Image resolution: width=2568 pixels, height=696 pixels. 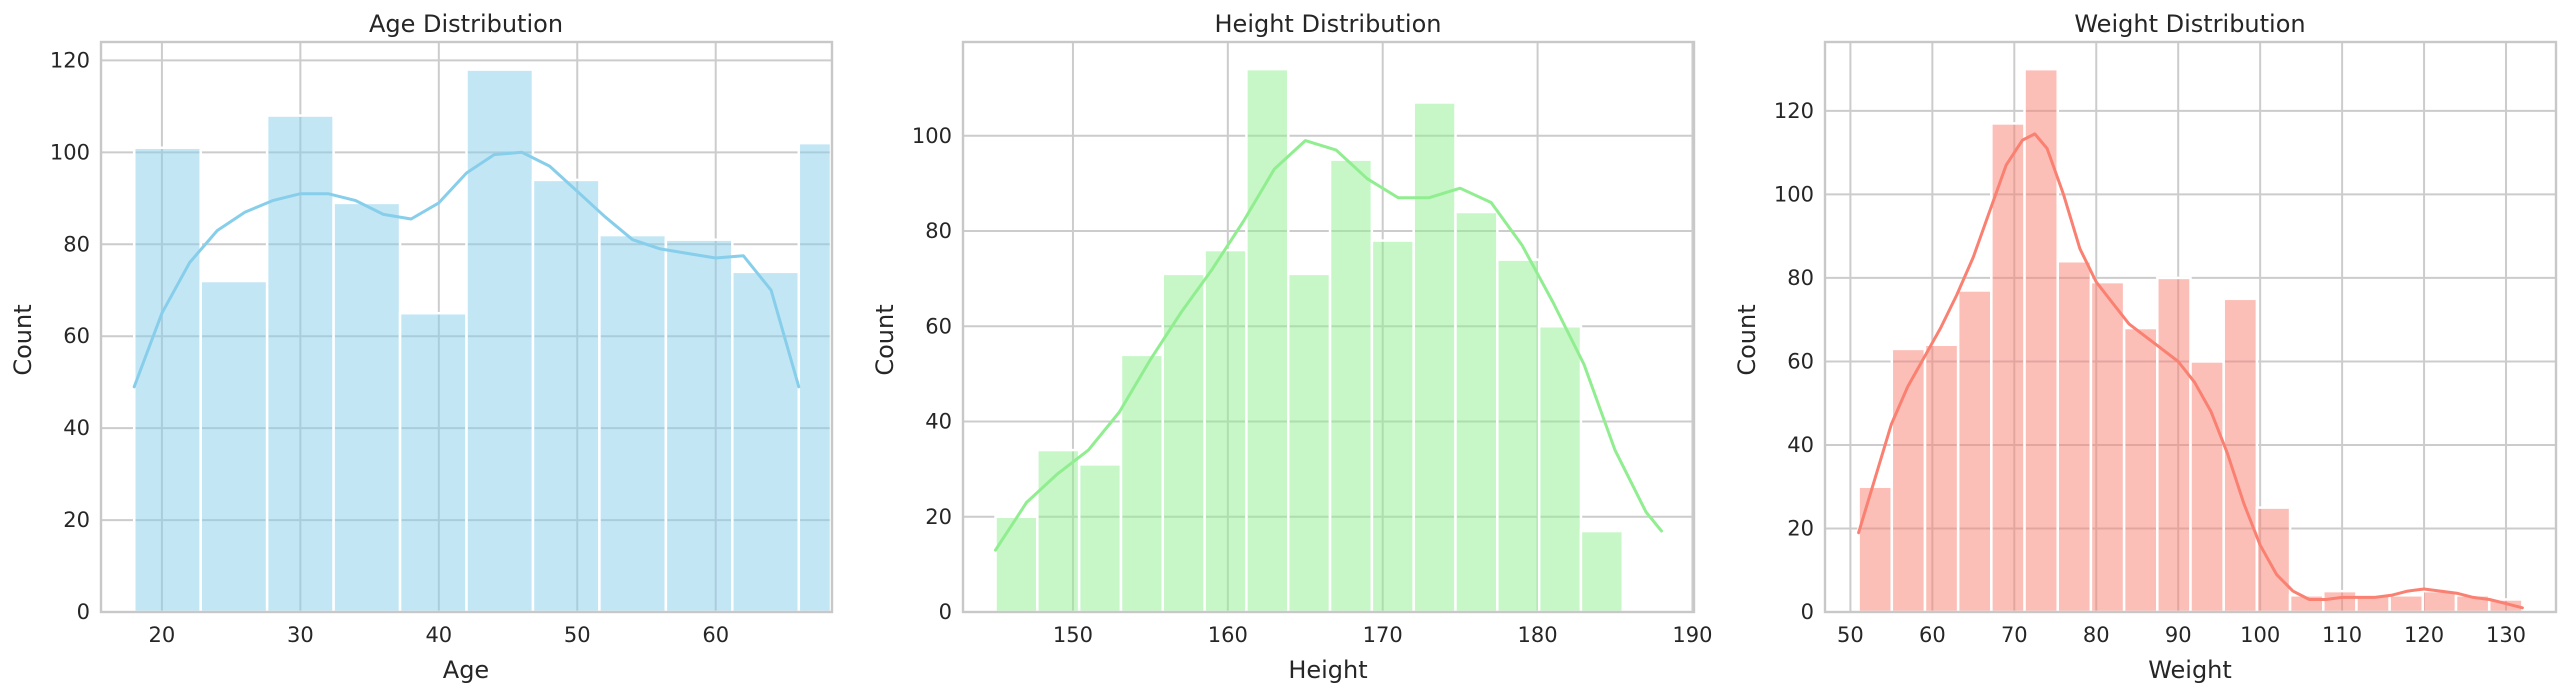 What do you see at coordinates (466, 24) in the screenshot?
I see `chart-title: Age Distribution` at bounding box center [466, 24].